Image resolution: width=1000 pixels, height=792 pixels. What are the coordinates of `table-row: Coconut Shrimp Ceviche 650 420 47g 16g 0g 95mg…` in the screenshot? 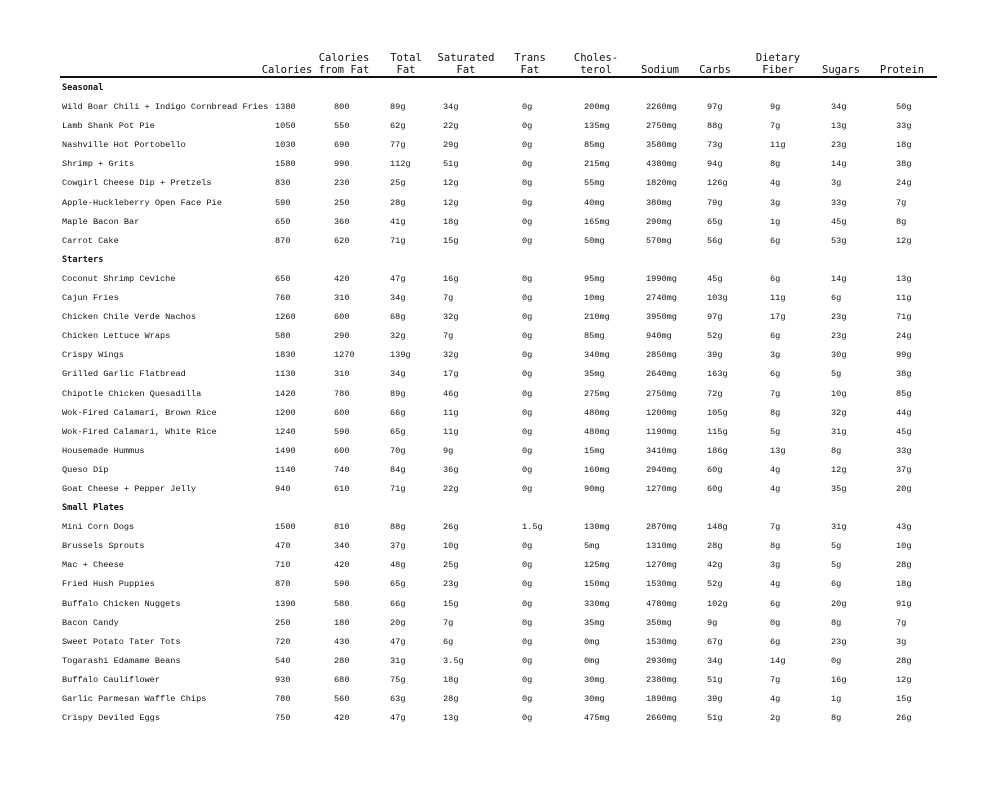 It's located at (500, 279).